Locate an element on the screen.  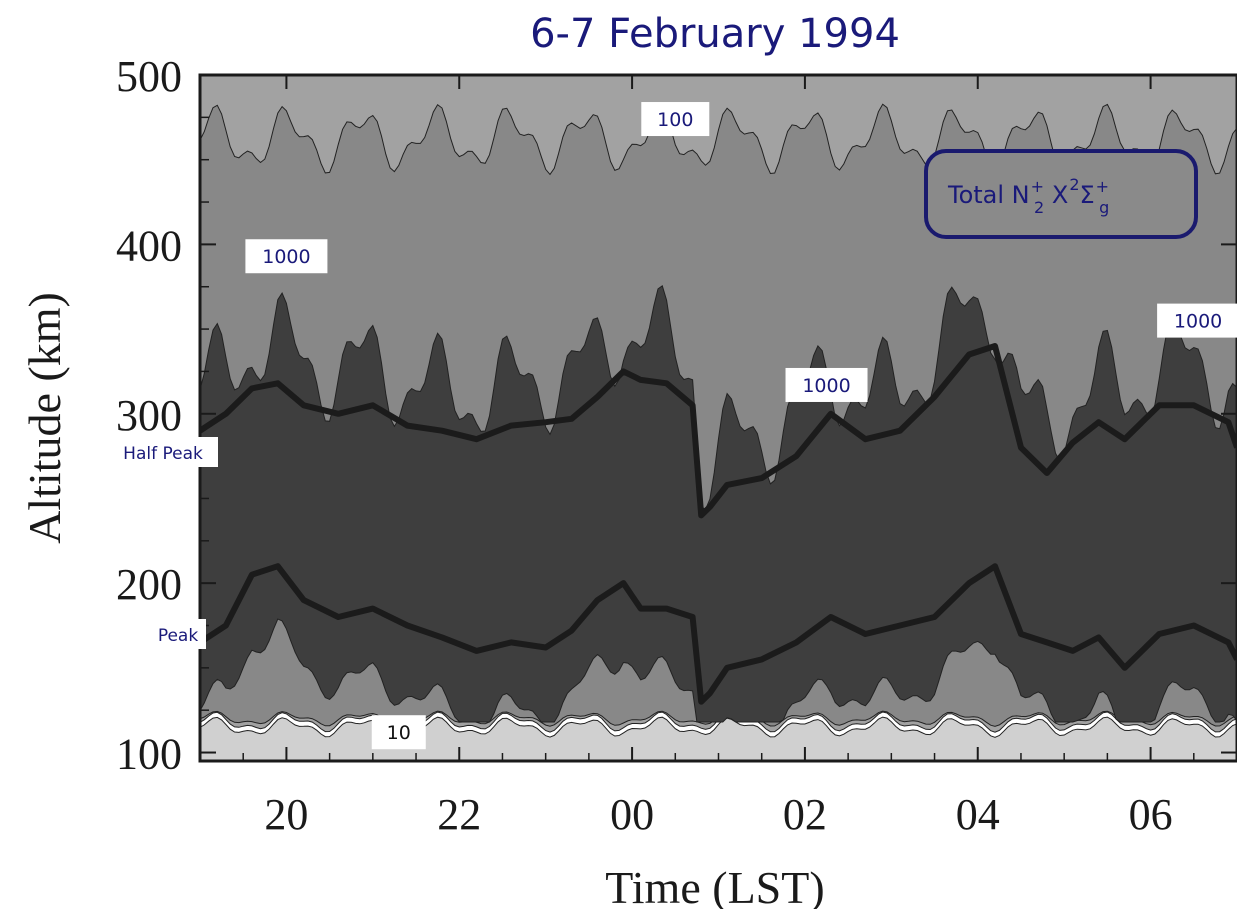
x-axis-label: Time (LST) is located at coordinates (714, 885).